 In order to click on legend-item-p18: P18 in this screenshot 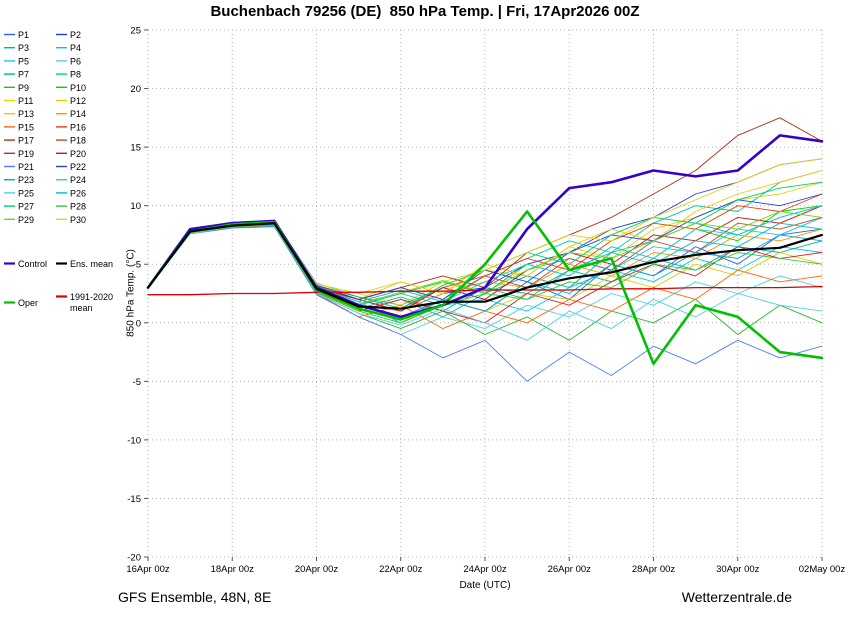, I will do `click(71, 141)`.